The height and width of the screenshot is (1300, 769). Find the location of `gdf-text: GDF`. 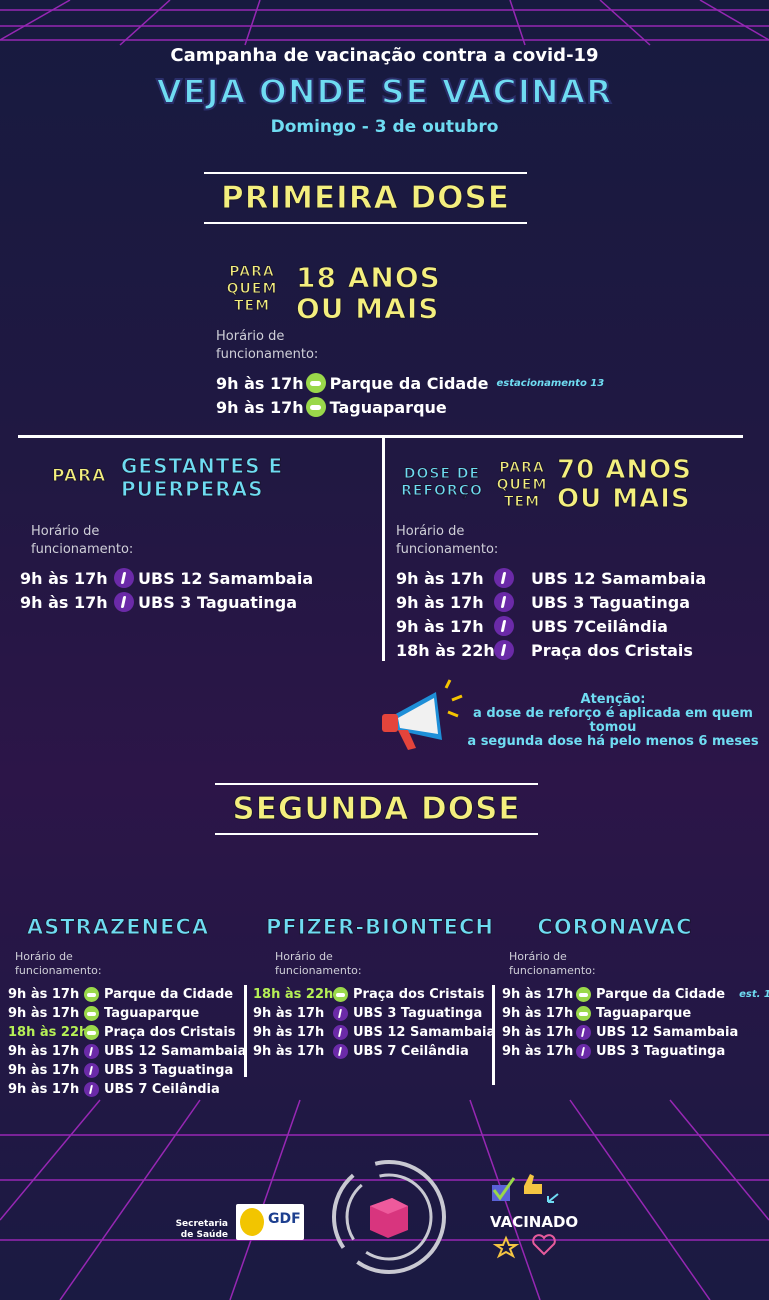

gdf-text: GDF is located at coordinates (284, 1219).